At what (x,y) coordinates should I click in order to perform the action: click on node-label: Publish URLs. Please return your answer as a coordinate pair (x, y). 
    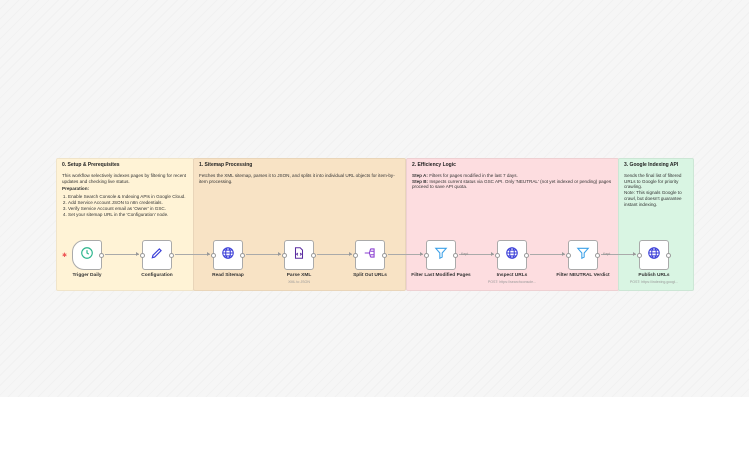
    Looking at the image, I should click on (654, 275).